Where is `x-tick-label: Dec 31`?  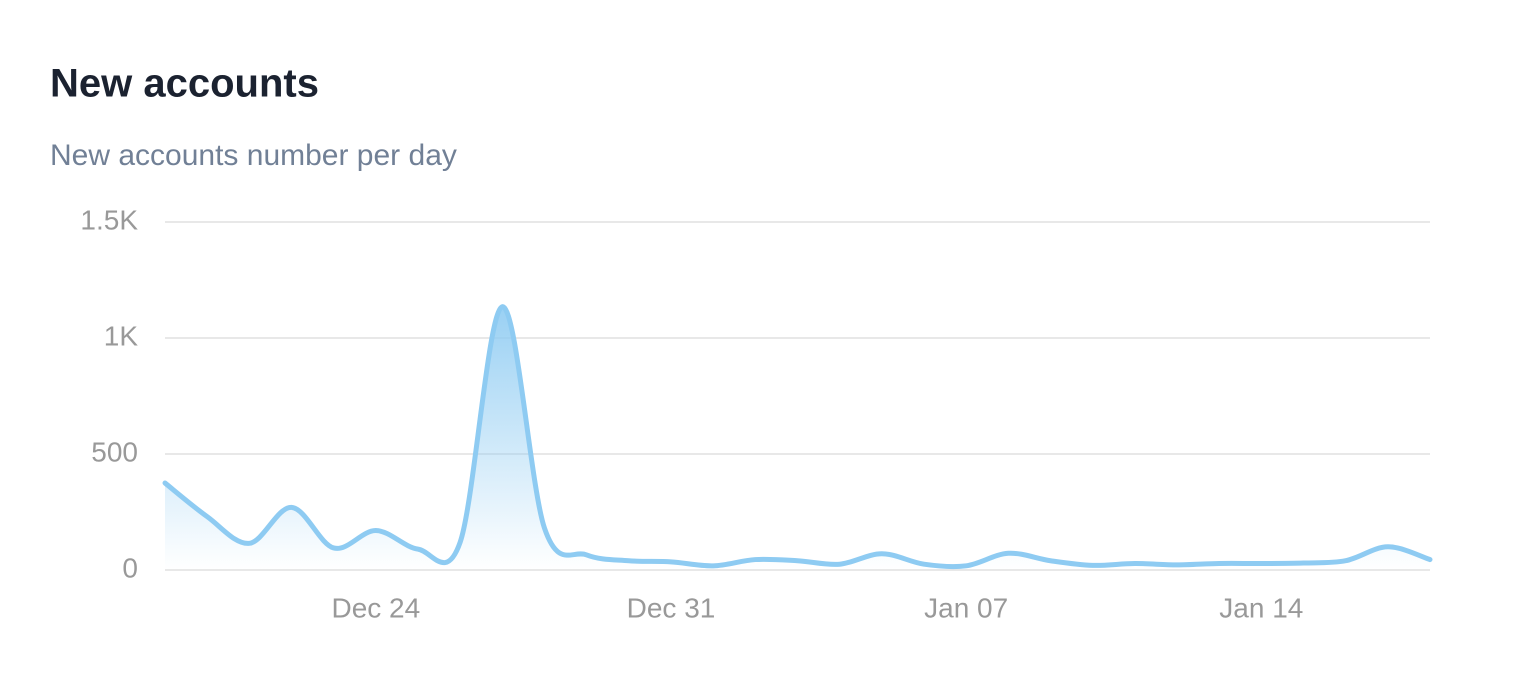 x-tick-label: Dec 31 is located at coordinates (671, 607).